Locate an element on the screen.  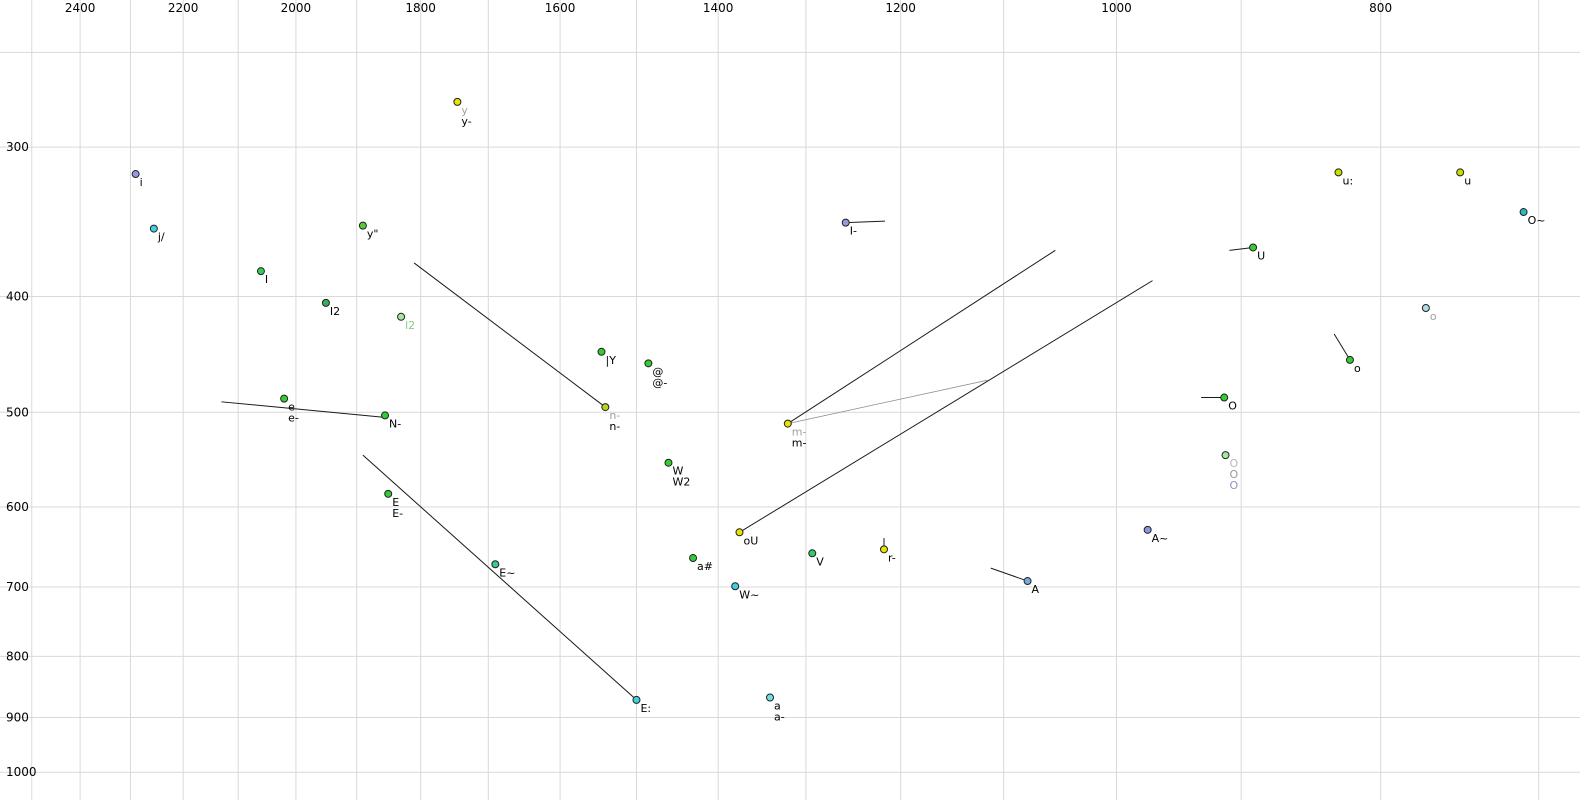
point-label: u is located at coordinates (1467, 180).